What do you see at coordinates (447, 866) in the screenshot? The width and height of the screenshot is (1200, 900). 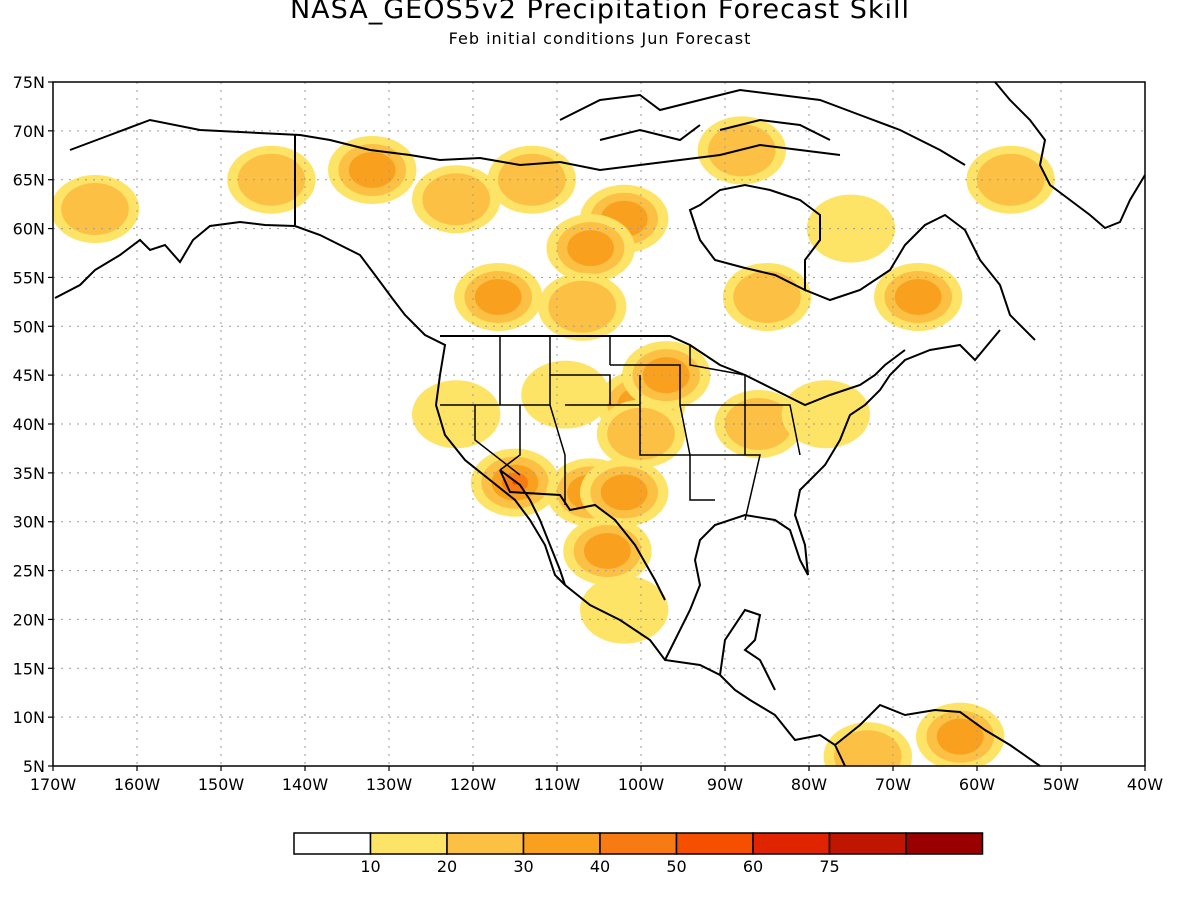 I see `legend-label-1: 20` at bounding box center [447, 866].